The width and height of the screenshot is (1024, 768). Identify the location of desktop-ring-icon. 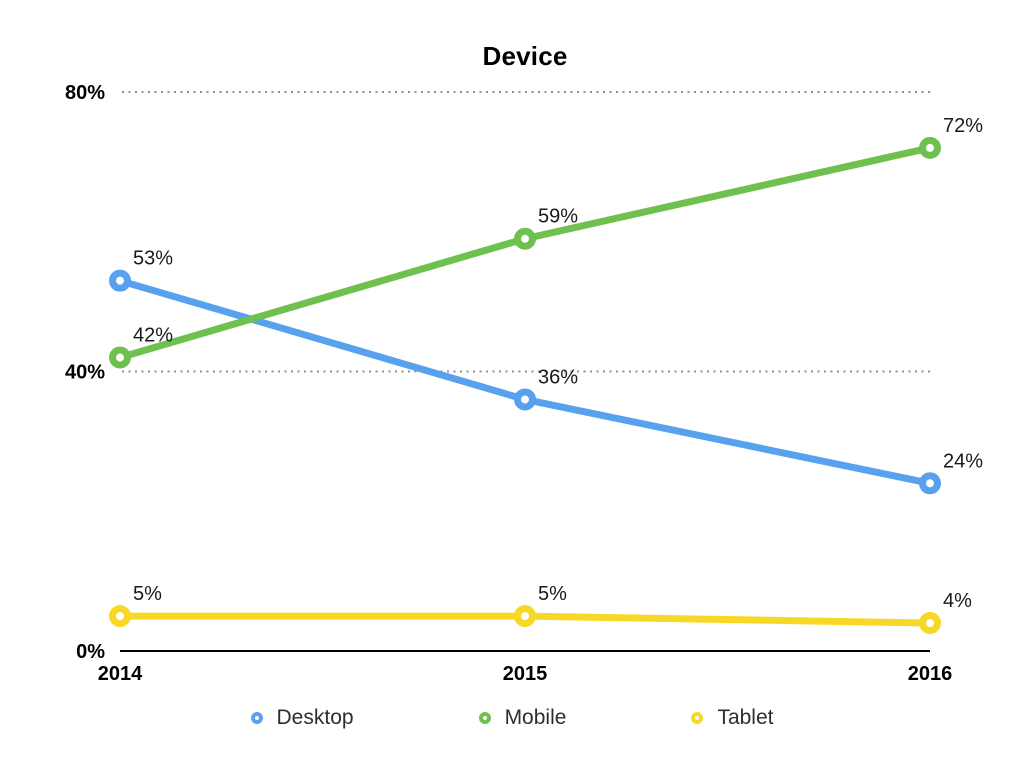
(256, 718).